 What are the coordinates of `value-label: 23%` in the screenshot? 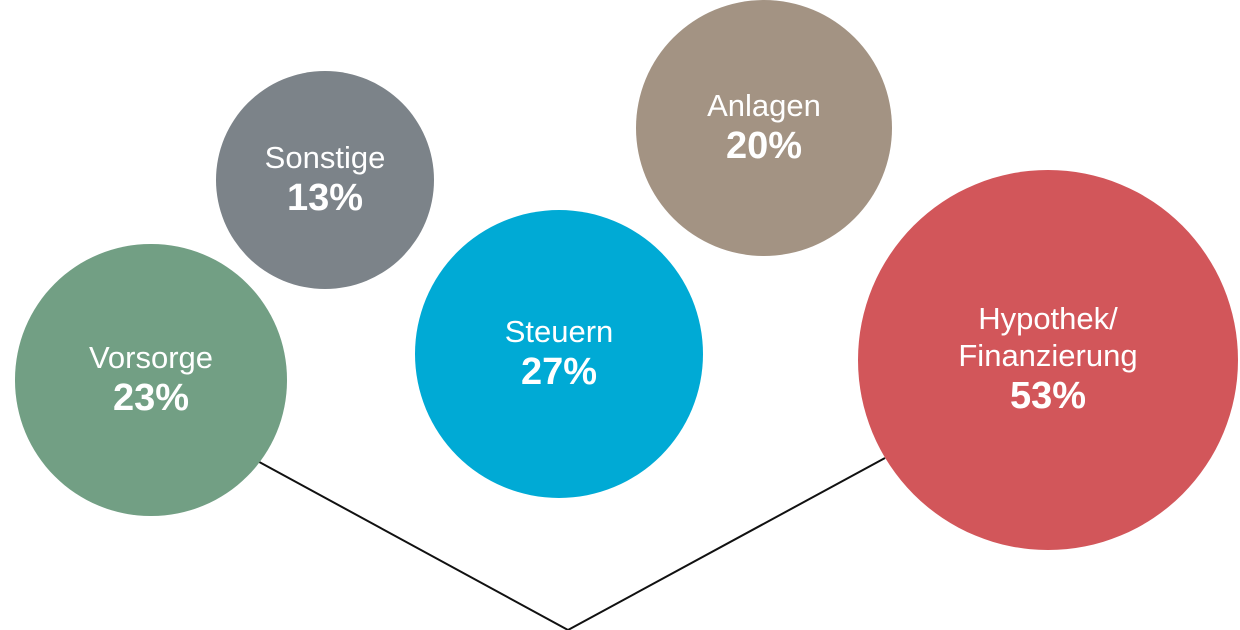 It's located at (151, 397).